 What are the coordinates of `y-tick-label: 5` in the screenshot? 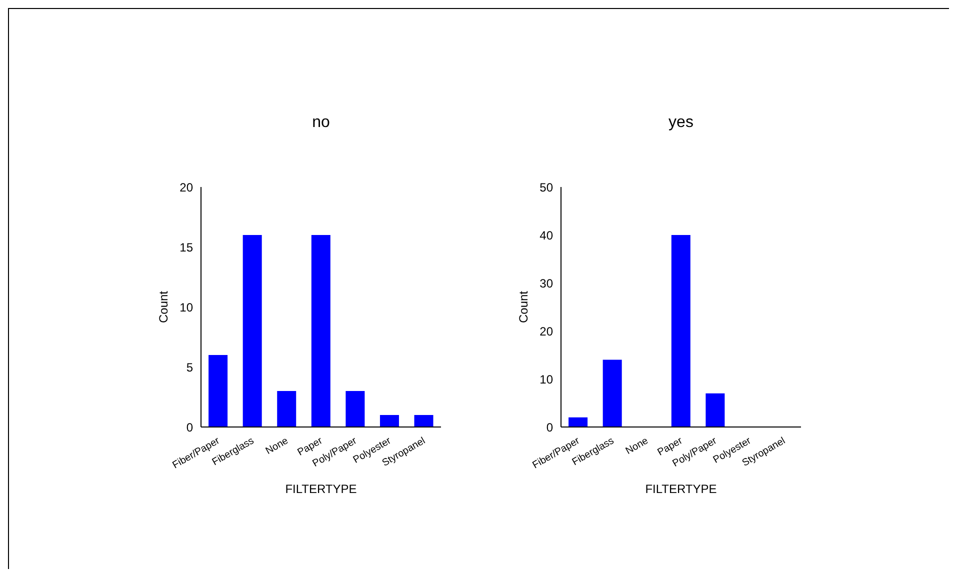 It's located at (190, 367).